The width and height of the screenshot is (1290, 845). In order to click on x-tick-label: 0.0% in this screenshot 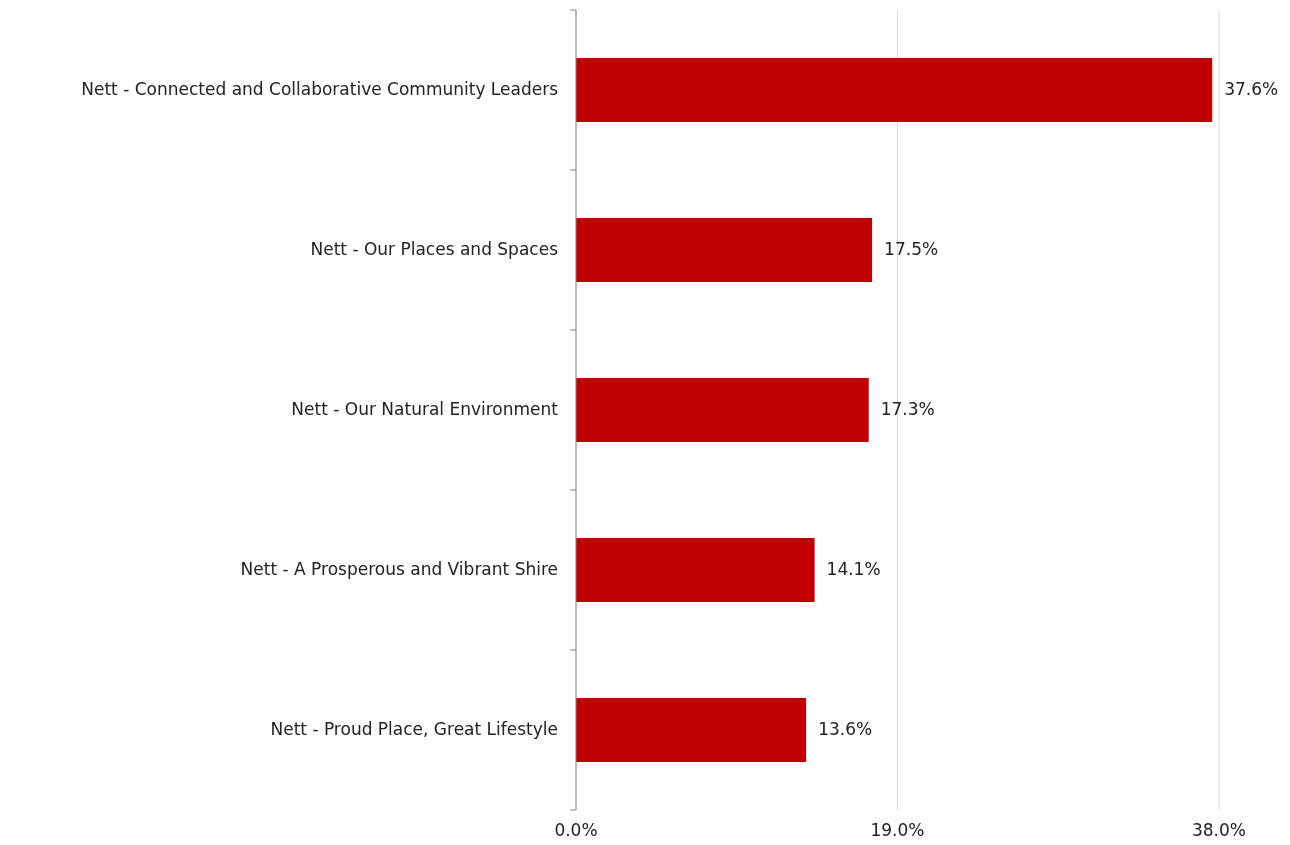, I will do `click(576, 830)`.